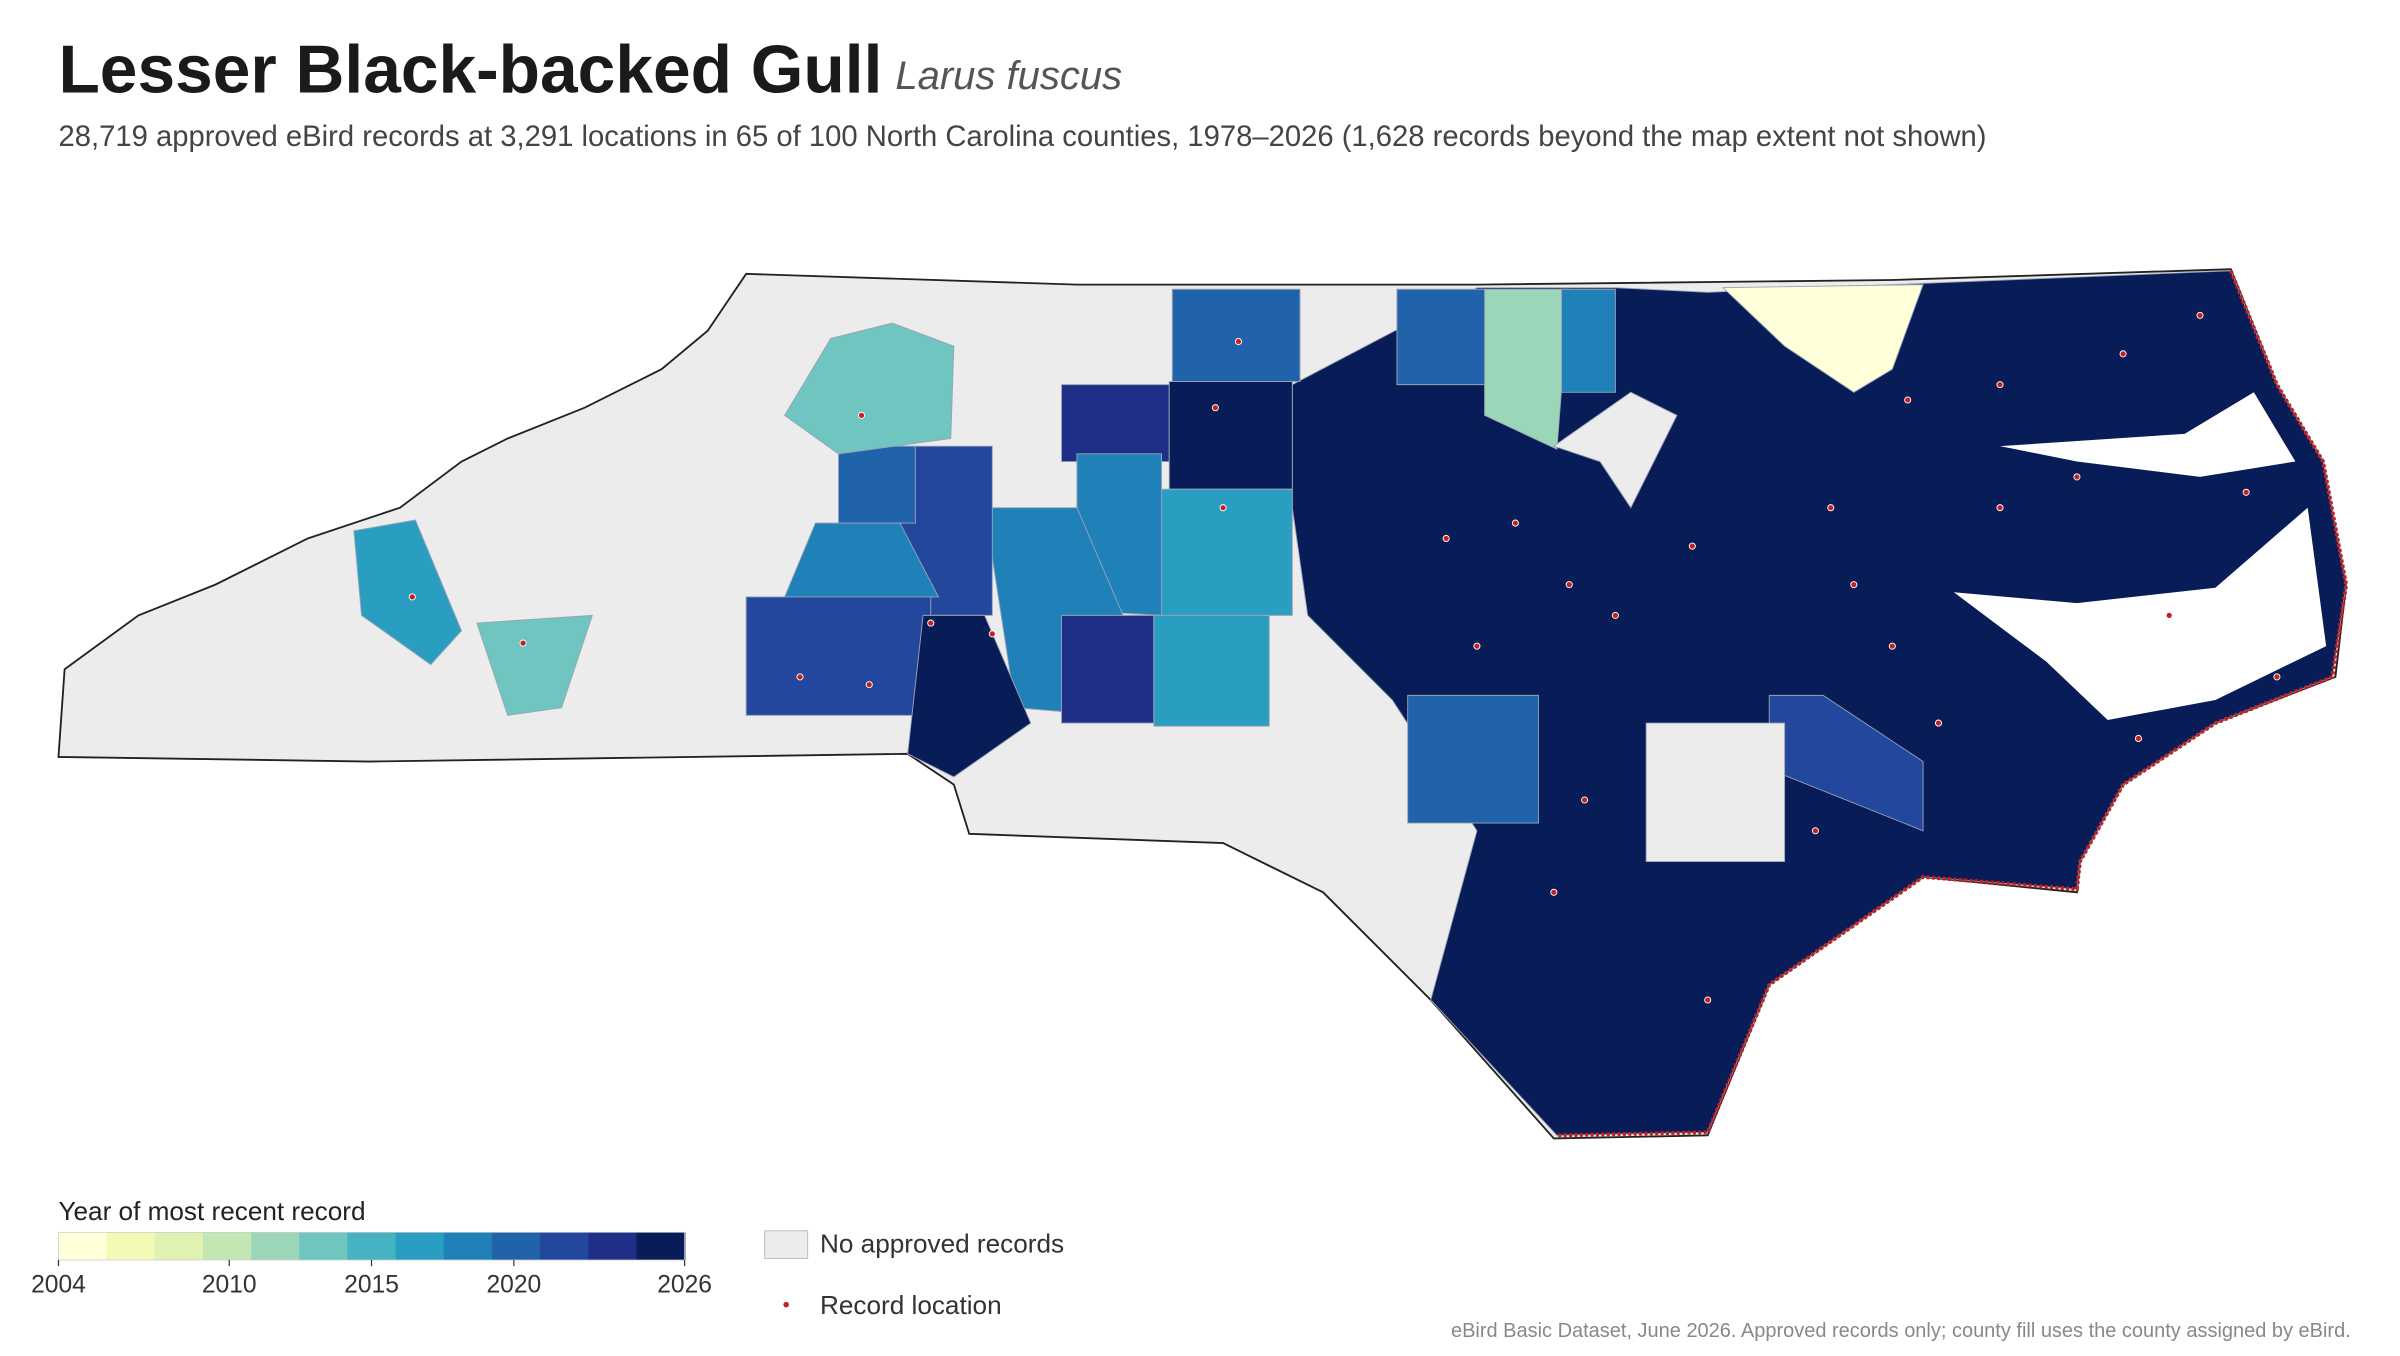  Describe the element at coordinates (470, 69) in the screenshot. I see `title: Lesser Black-backed Gull` at that location.